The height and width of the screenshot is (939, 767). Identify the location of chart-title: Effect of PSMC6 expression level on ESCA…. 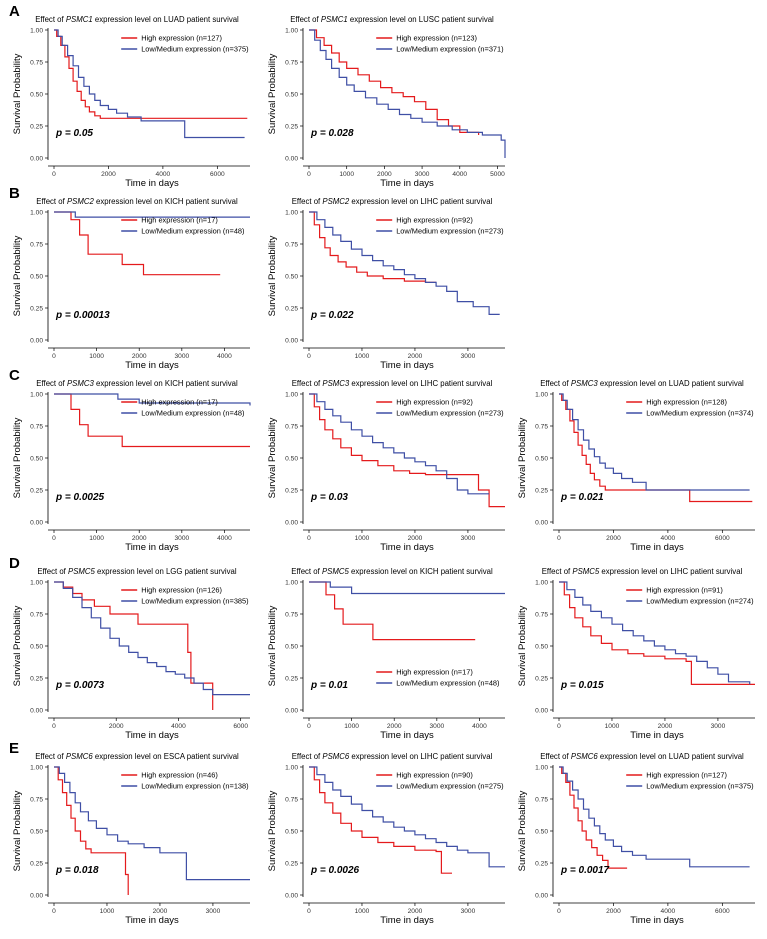
(137, 756).